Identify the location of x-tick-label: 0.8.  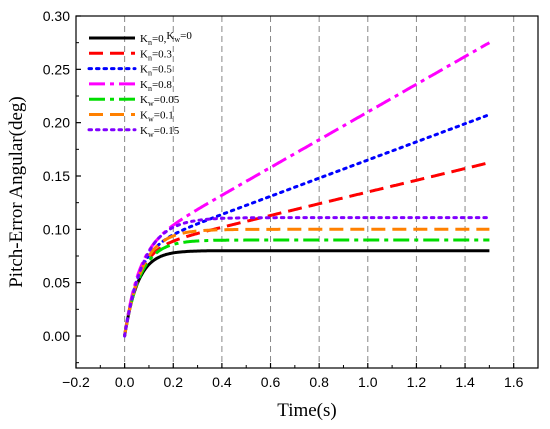
(319, 382).